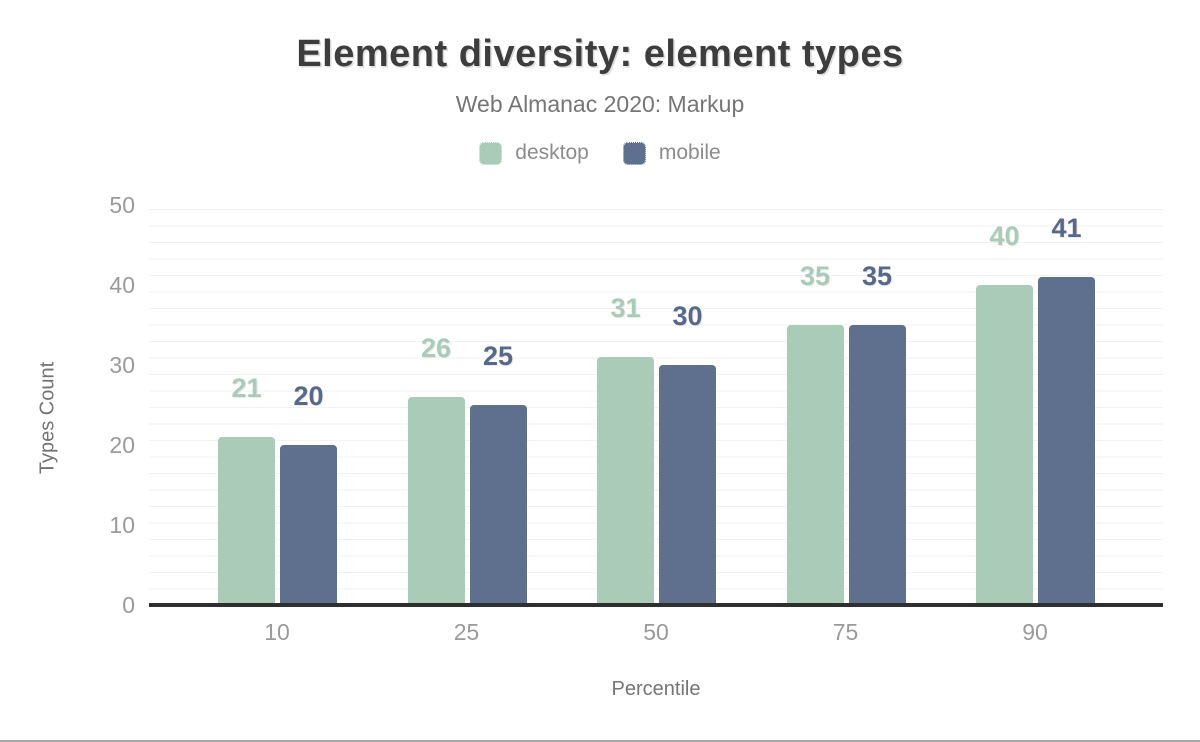  What do you see at coordinates (1035, 632) in the screenshot?
I see `x-tick-90: 90` at bounding box center [1035, 632].